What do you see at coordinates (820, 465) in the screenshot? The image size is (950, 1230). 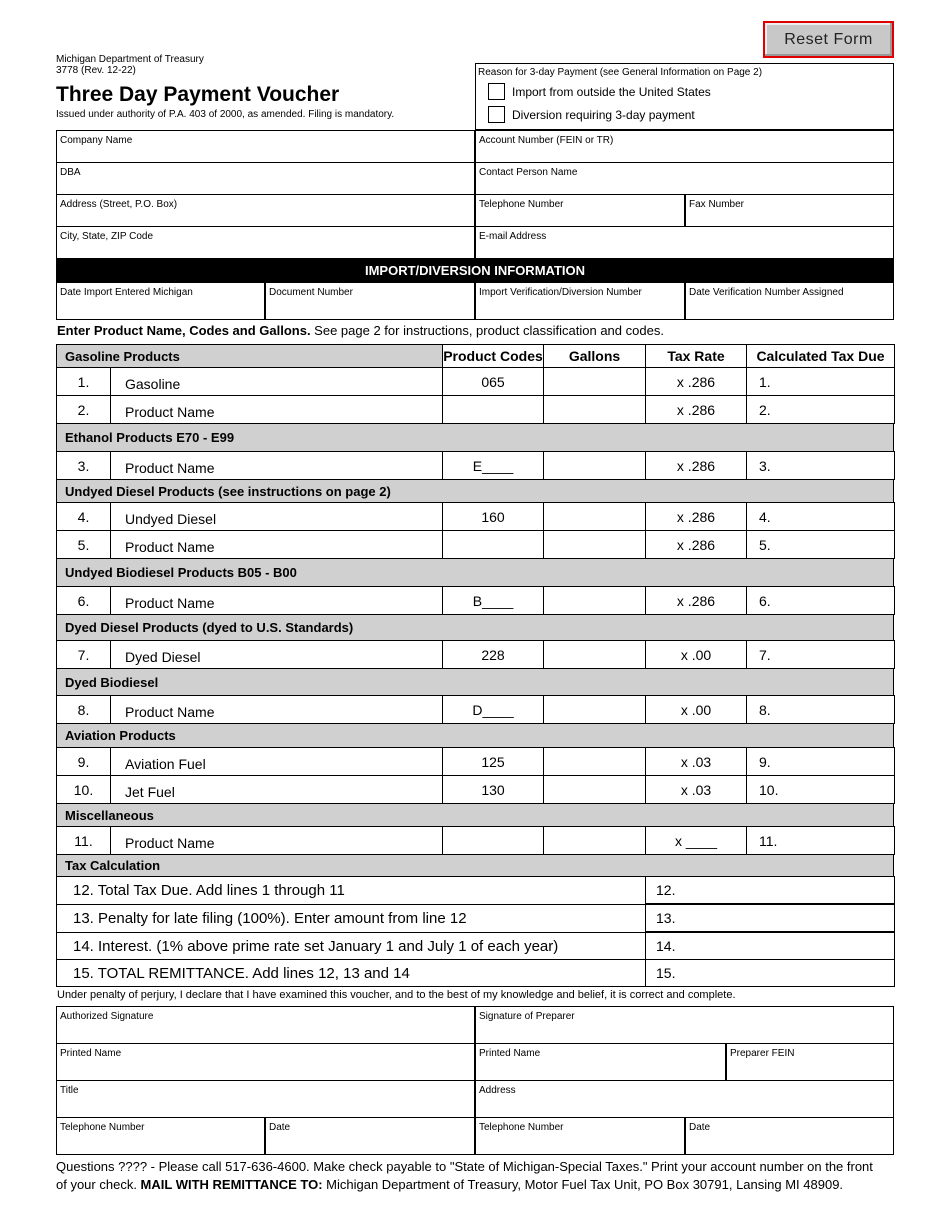 I see `calculated-tax-due-cell: 3.` at bounding box center [820, 465].